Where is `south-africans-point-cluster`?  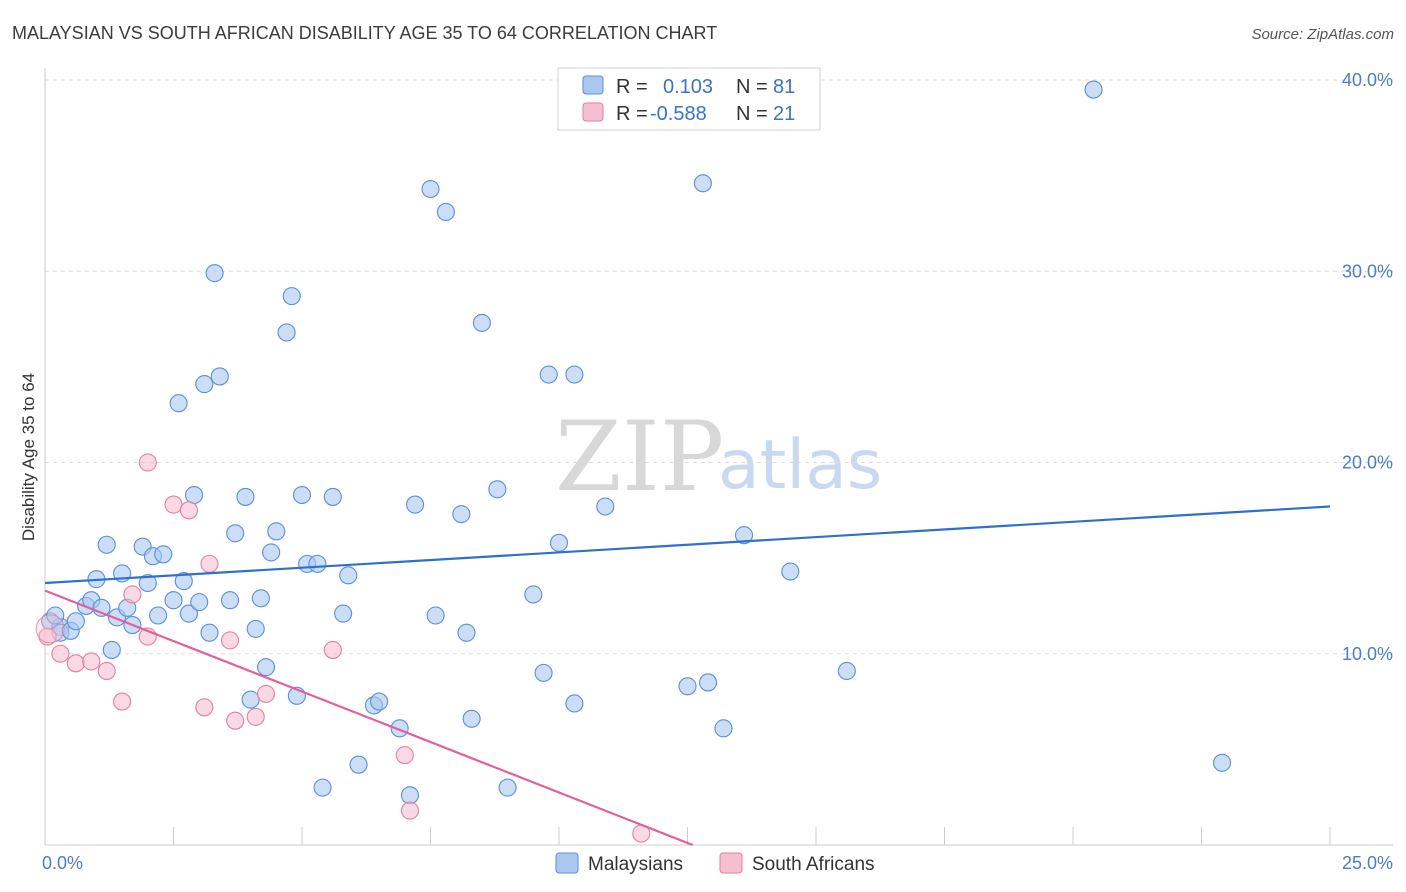 south-africans-point-cluster is located at coordinates (50, 629).